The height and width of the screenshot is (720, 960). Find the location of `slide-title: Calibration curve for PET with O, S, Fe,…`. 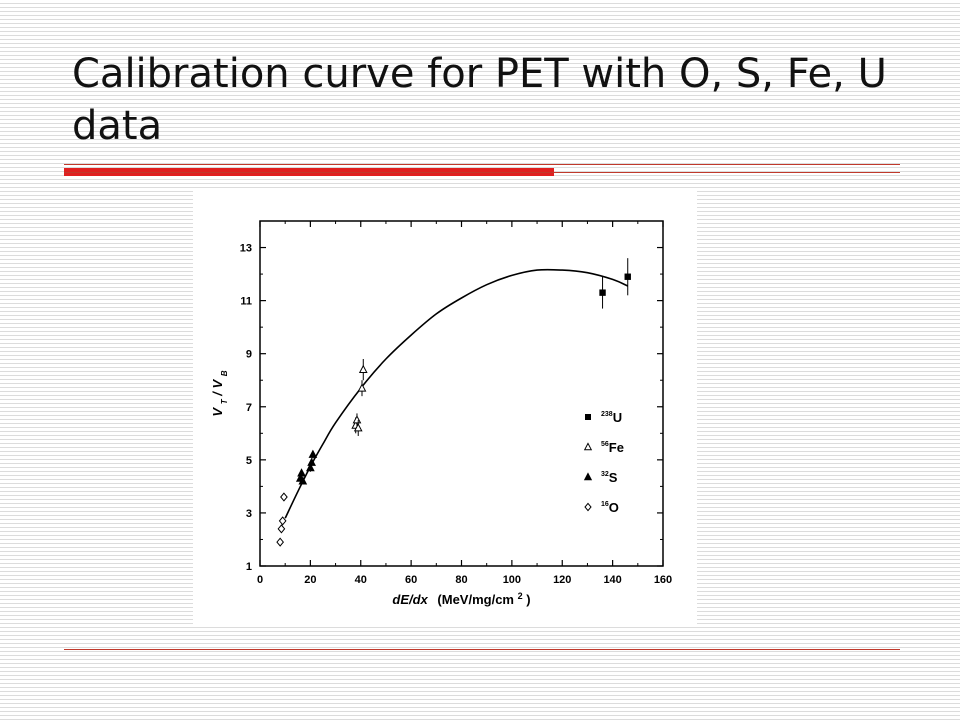

slide-title: Calibration curve for PET with O, S, Fe,… is located at coordinates (479, 100).